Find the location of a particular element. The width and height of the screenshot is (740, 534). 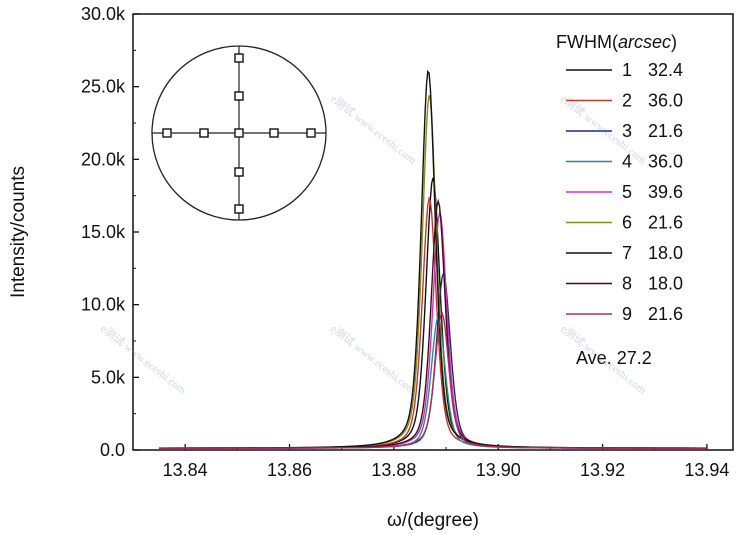

y-tick-label: 25.0k is located at coordinates (103, 87).